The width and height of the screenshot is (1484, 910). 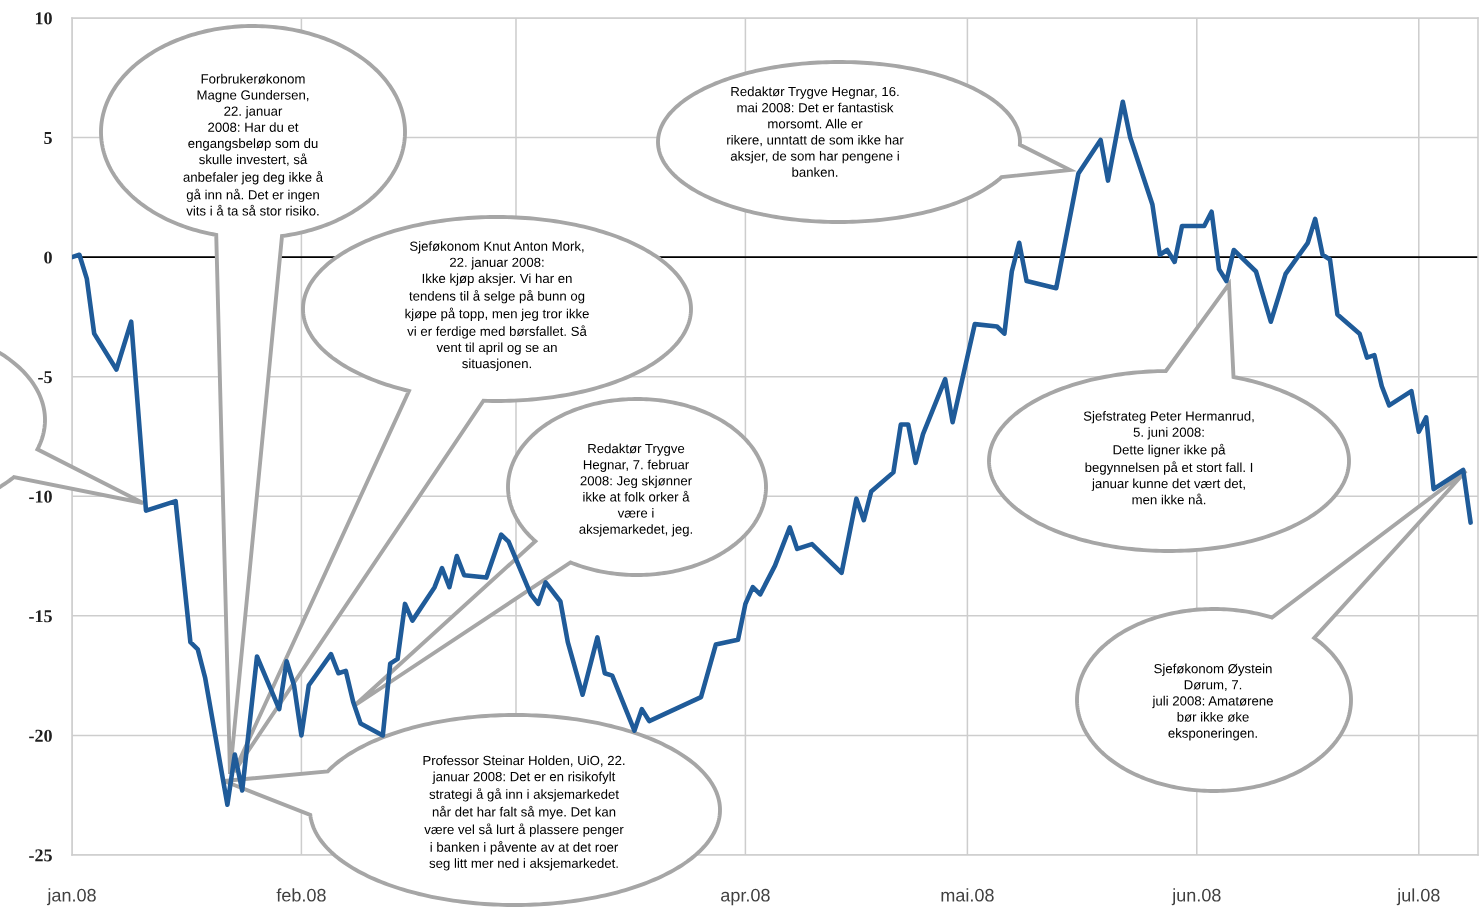 I want to click on annotation: Professor Steinar Holden, UiO, 22. januar 2008: Det er en risikofylt strategi å gå inn i aksjemarkedet når det har falt så mye. Det kan være vel så lurt å plassere penger i banken i påvente av at det roer seg litt mer ned i aksjemarkedet., so click(x=524, y=813).